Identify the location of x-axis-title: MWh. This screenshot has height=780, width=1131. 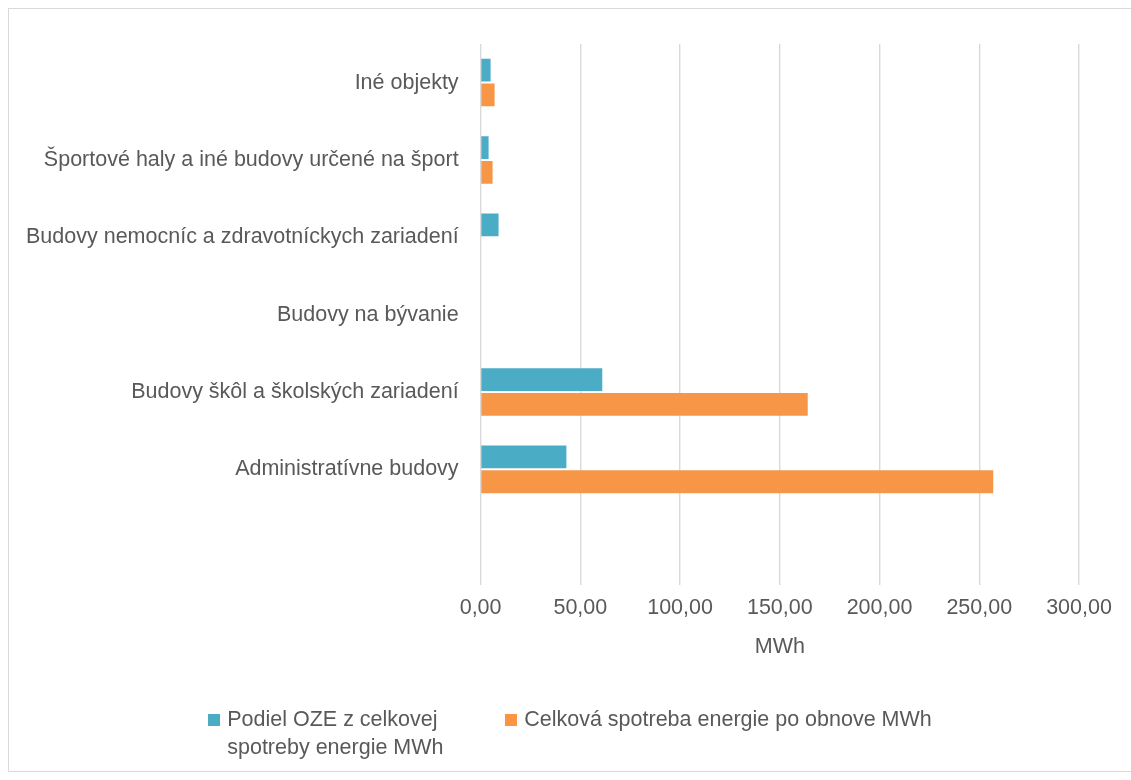
(779, 646).